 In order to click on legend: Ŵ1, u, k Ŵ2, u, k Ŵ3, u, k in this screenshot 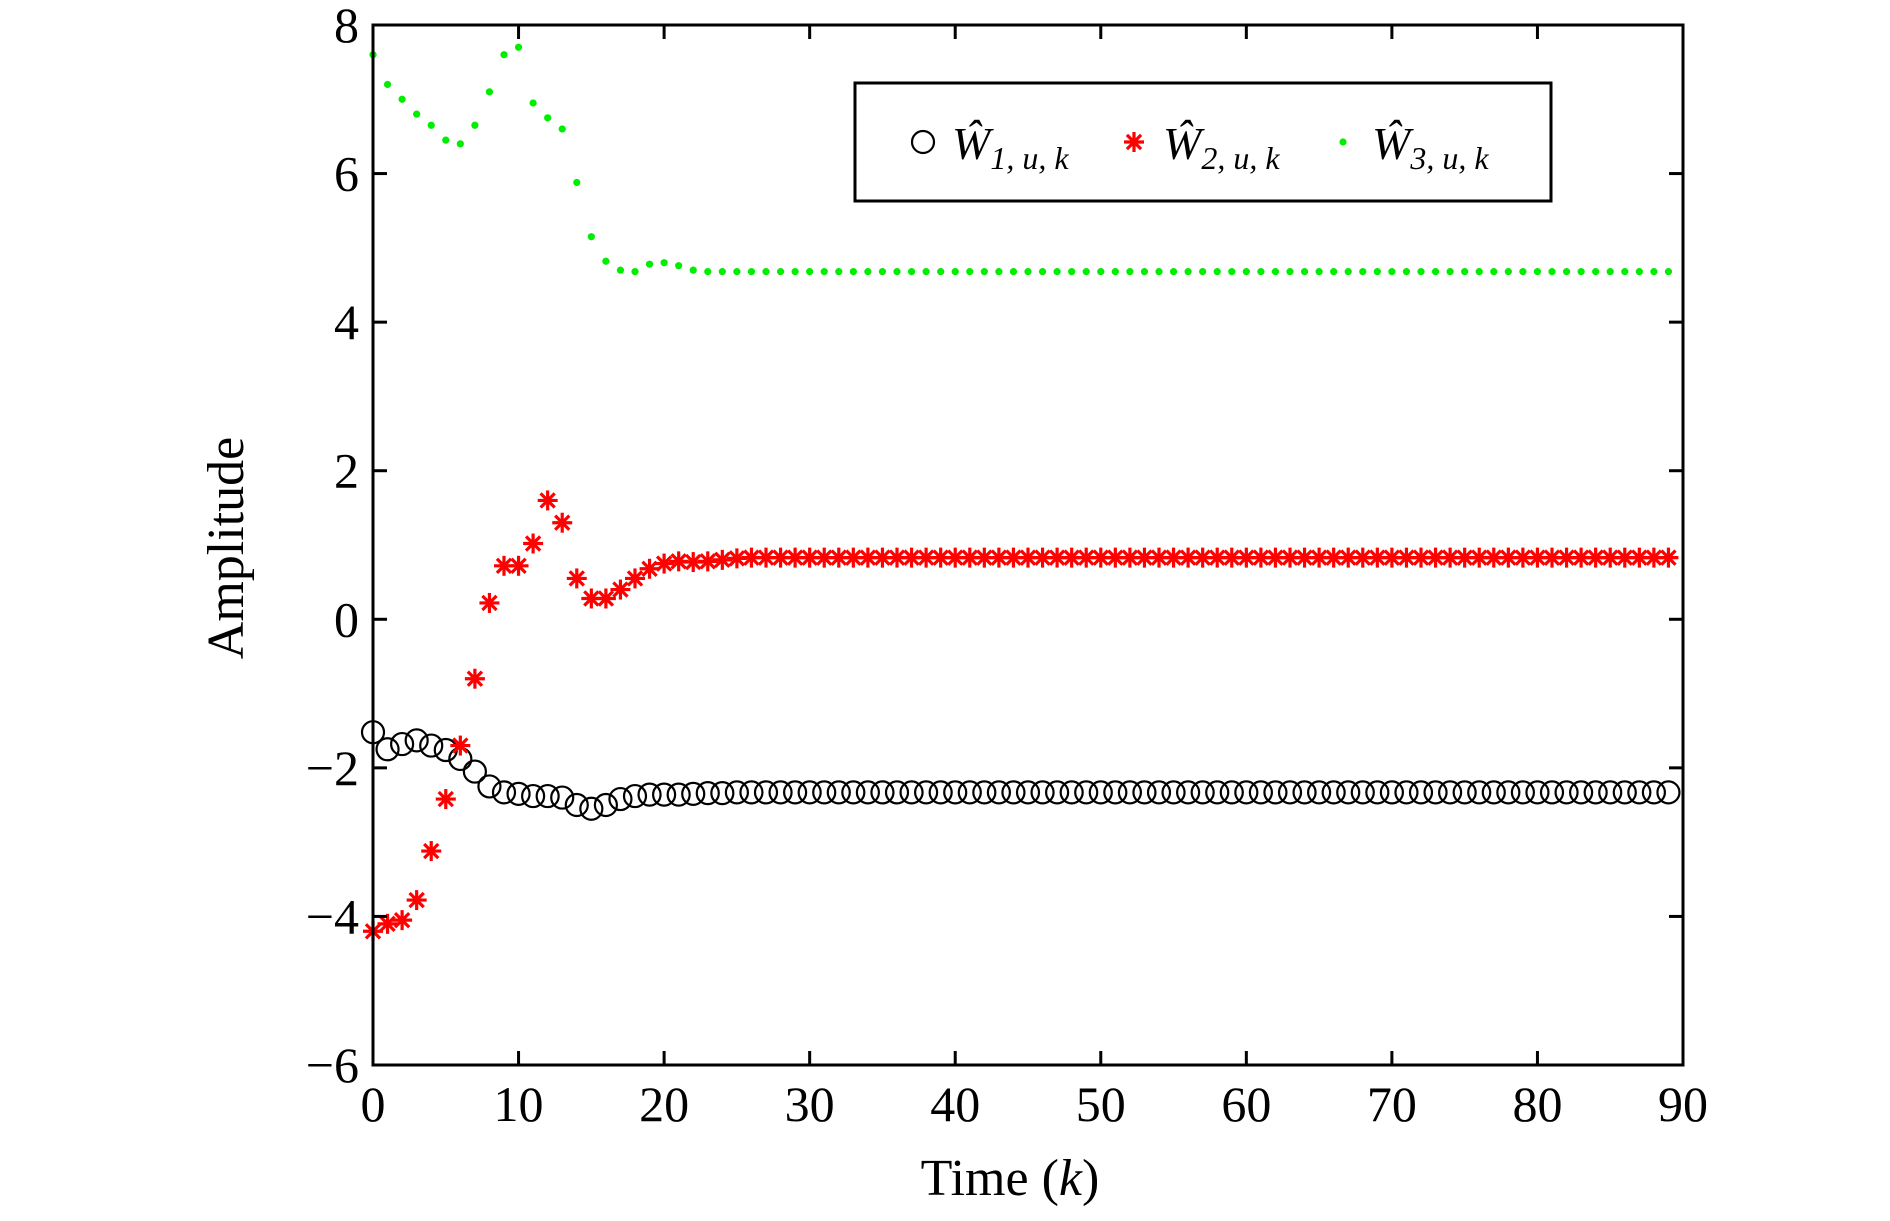, I will do `click(1203, 142)`.